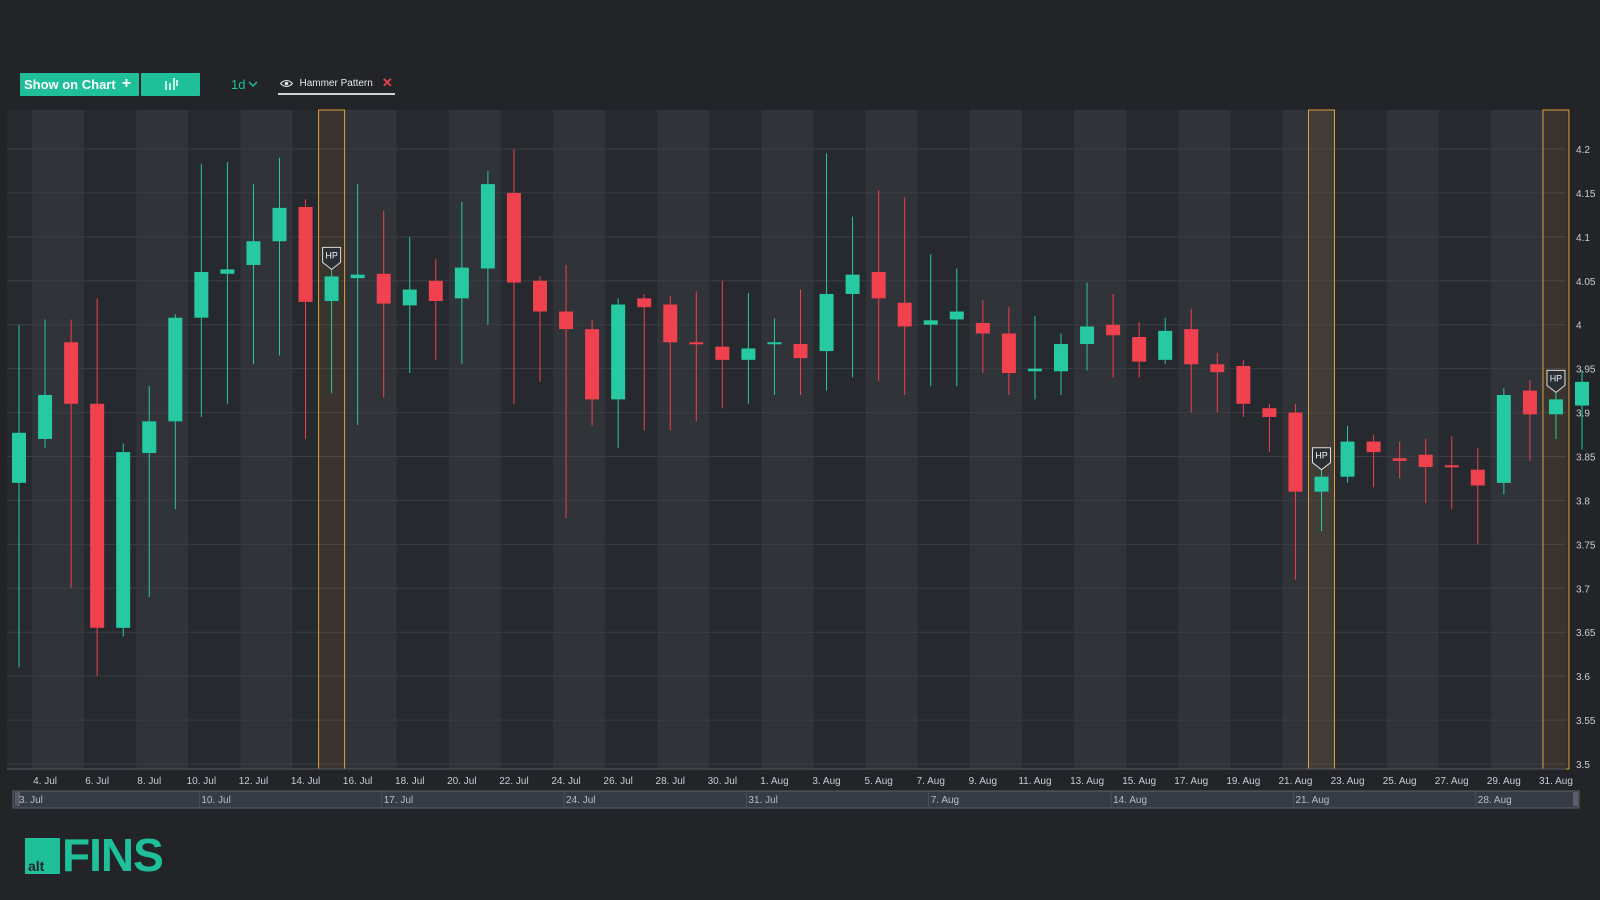 The height and width of the screenshot is (900, 1600). I want to click on indicator-tab-hammer-pattern: Hammer Pattern ✕, so click(336, 84).